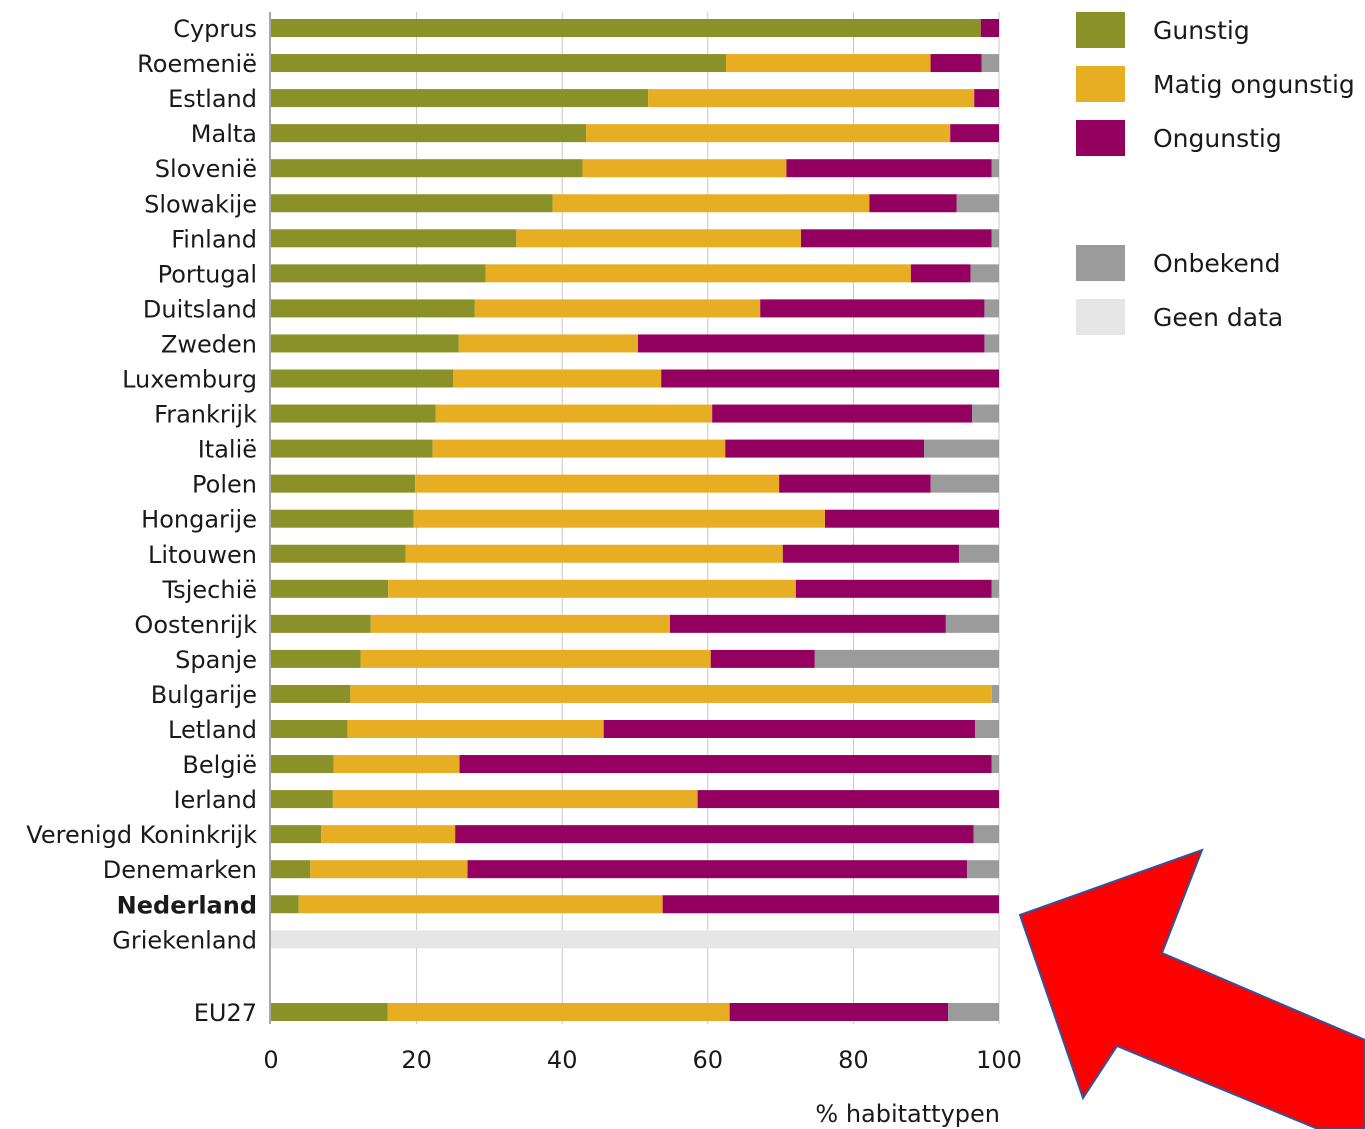  Describe the element at coordinates (215, 29) in the screenshot. I see `category-label: Cyprus` at that location.